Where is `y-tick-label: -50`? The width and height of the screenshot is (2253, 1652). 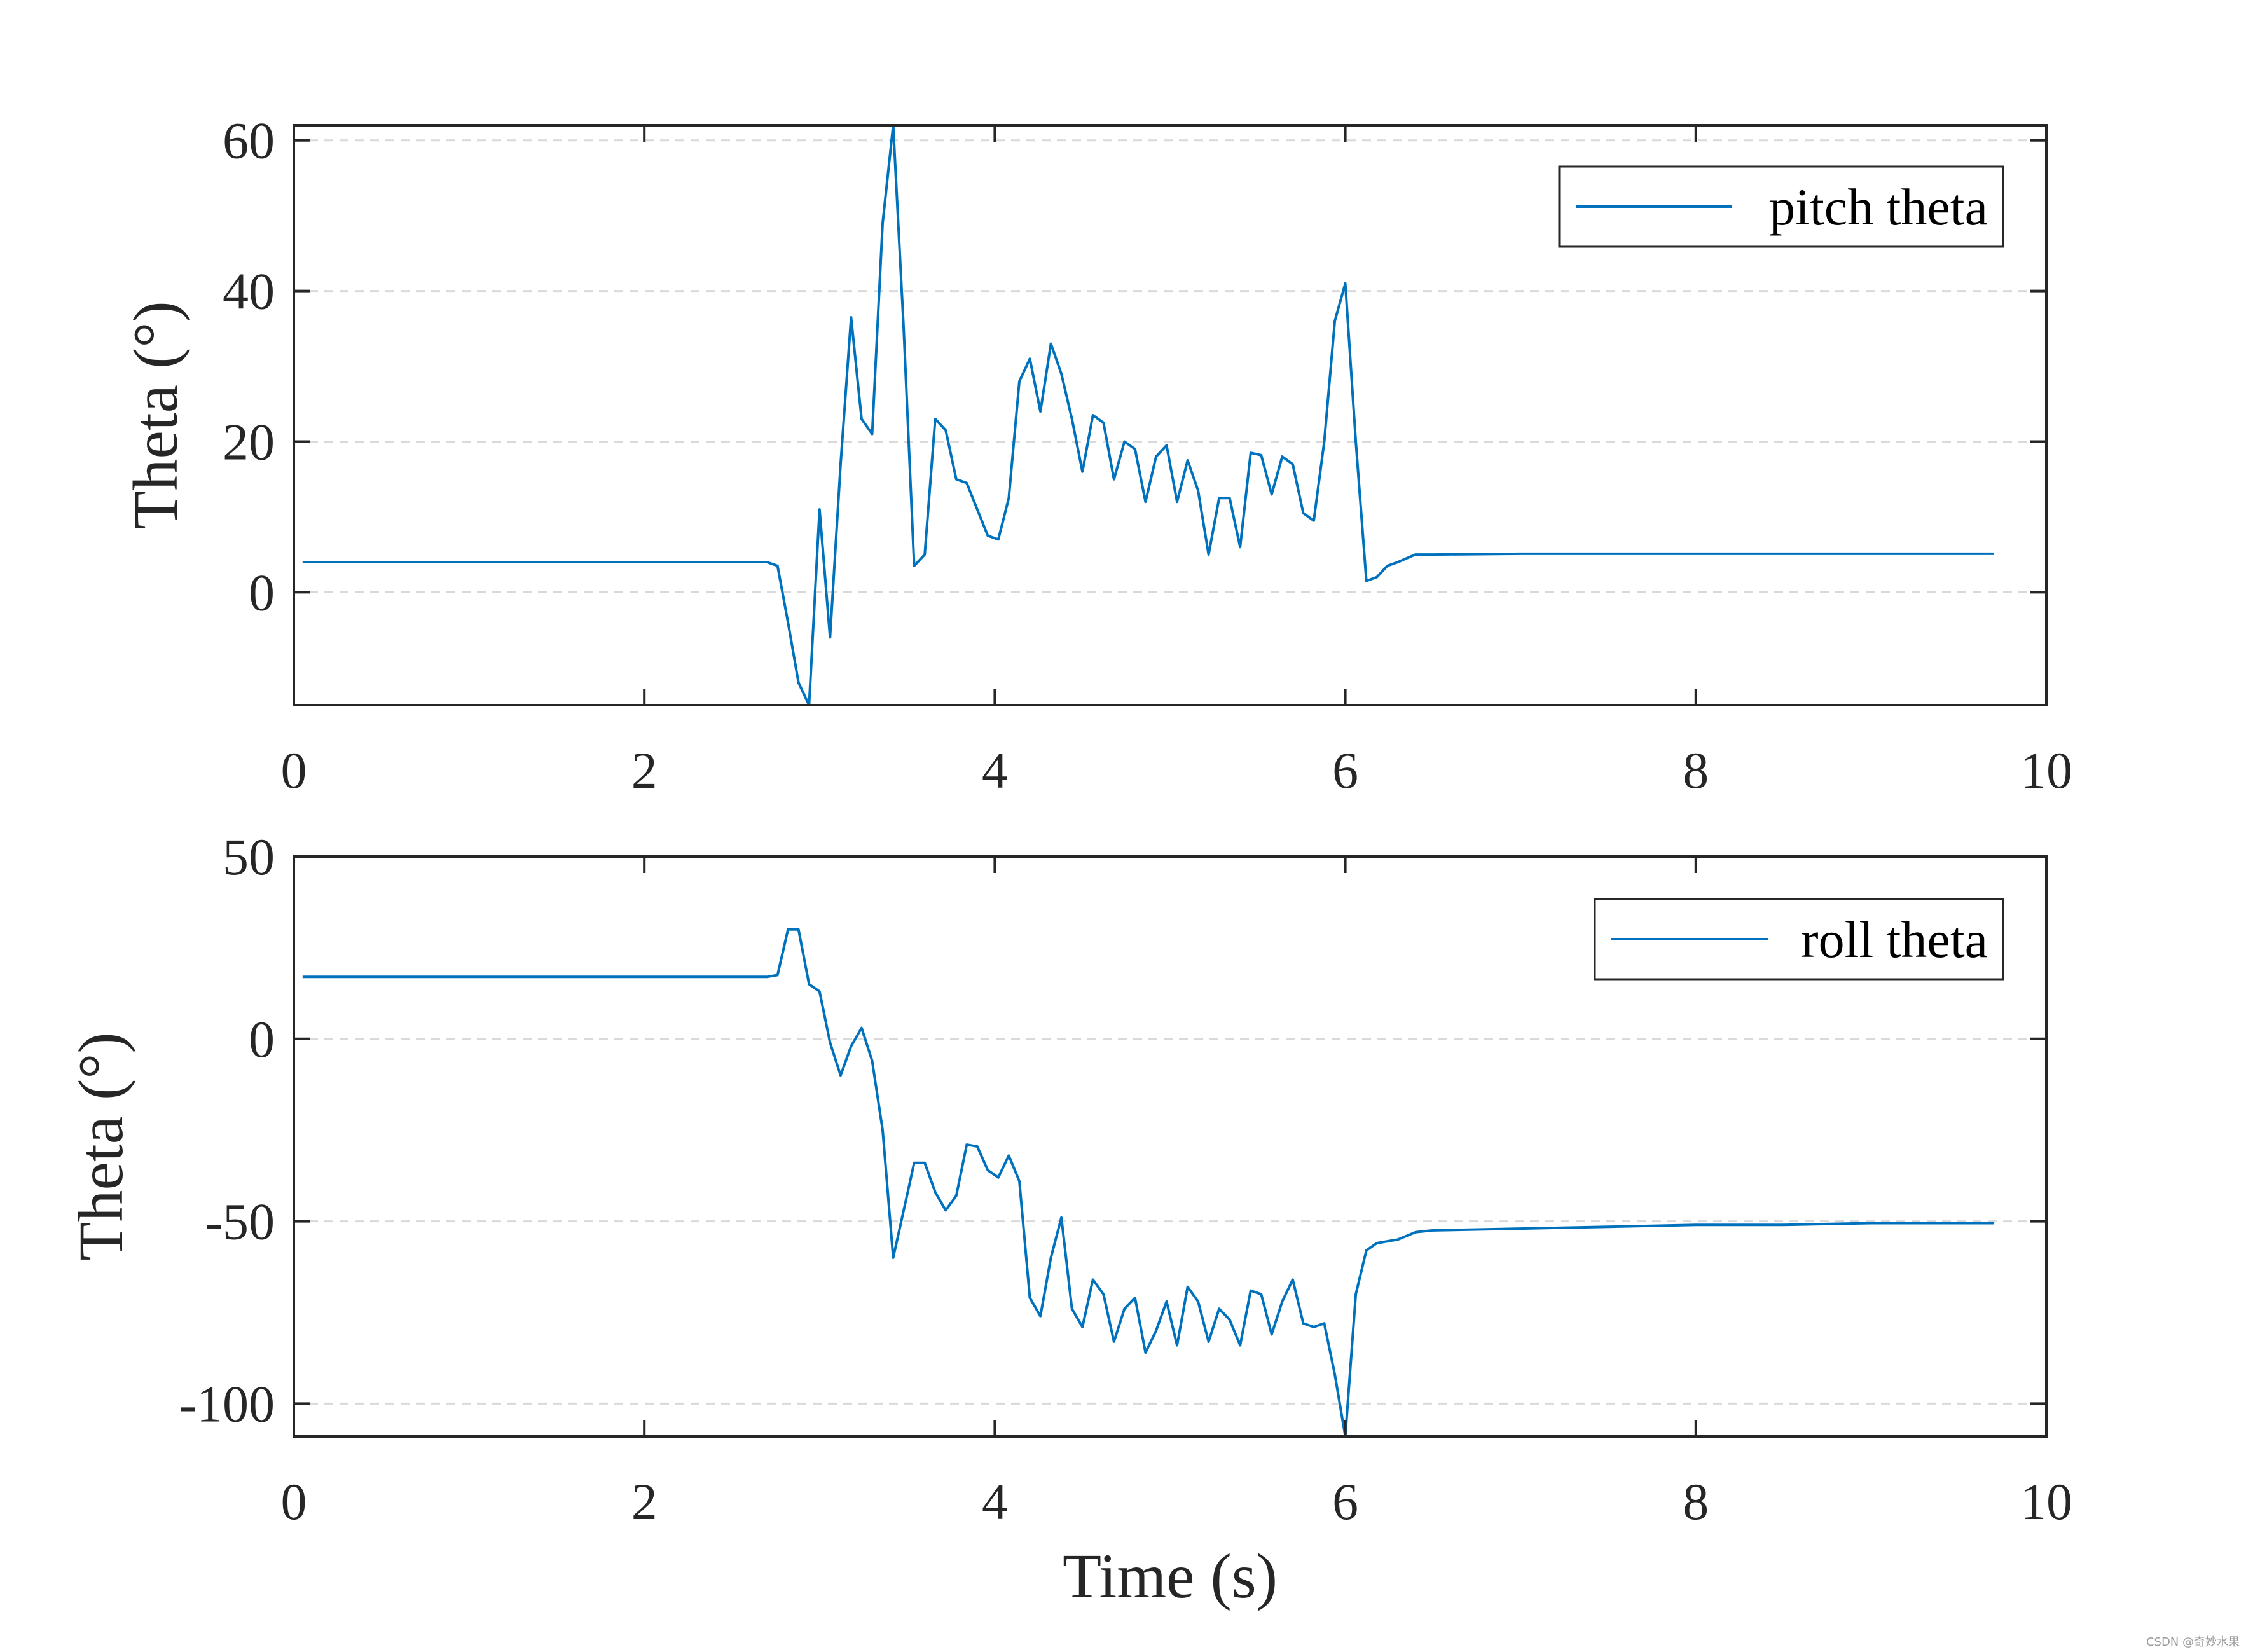
y-tick-label: -50 is located at coordinates (240, 1222).